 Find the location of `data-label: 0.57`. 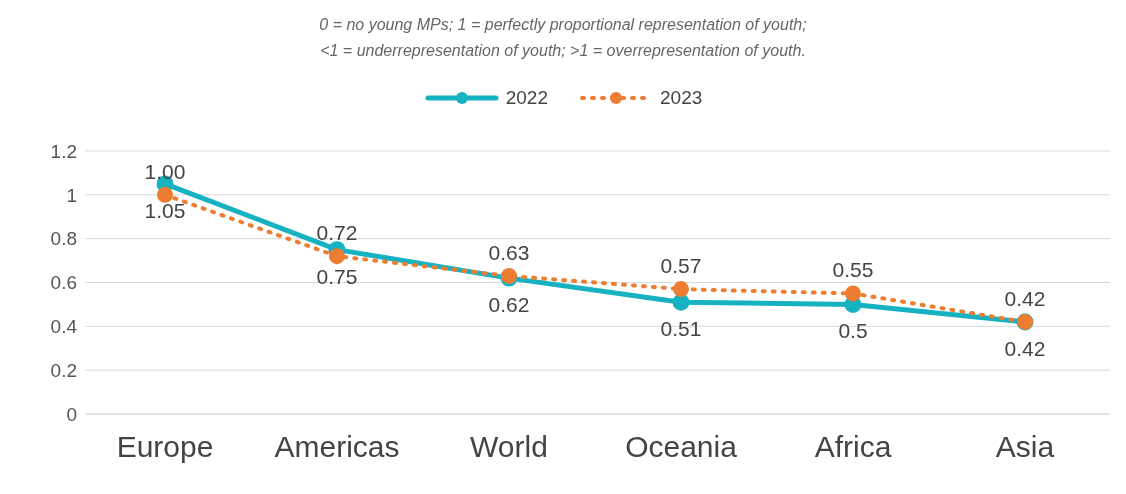

data-label: 0.57 is located at coordinates (681, 266).